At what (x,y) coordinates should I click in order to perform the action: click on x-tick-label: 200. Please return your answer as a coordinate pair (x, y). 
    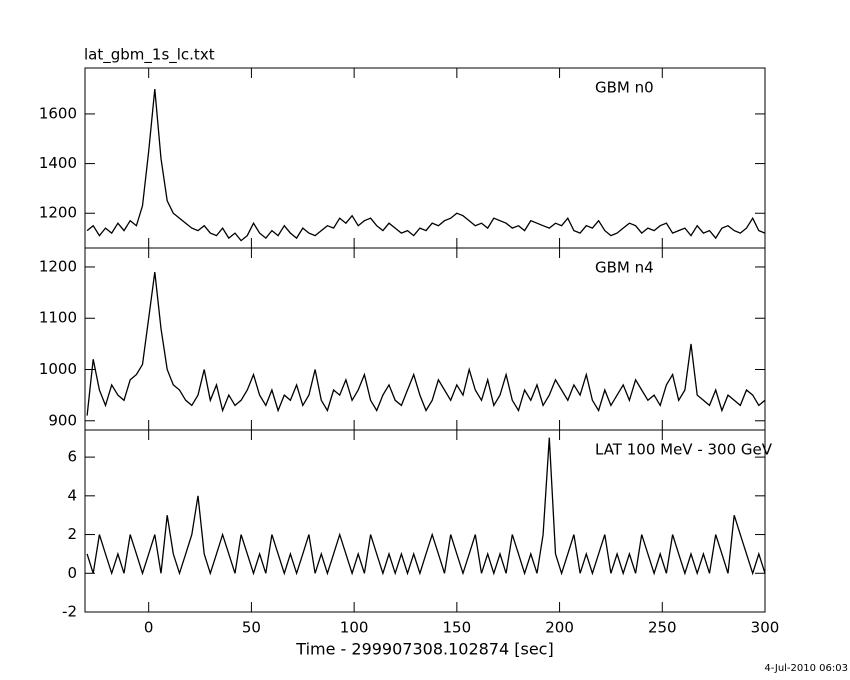
    Looking at the image, I should click on (559, 628).